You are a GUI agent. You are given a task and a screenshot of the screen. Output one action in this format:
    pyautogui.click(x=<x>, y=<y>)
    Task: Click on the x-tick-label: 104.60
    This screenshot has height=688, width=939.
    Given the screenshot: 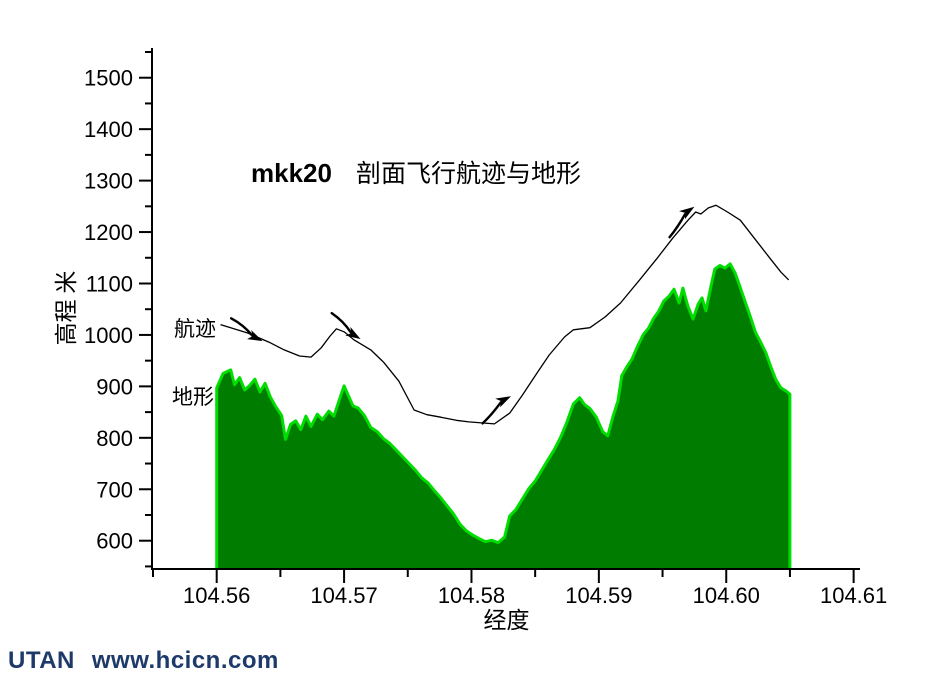 What is the action you would take?
    pyautogui.click(x=726, y=595)
    